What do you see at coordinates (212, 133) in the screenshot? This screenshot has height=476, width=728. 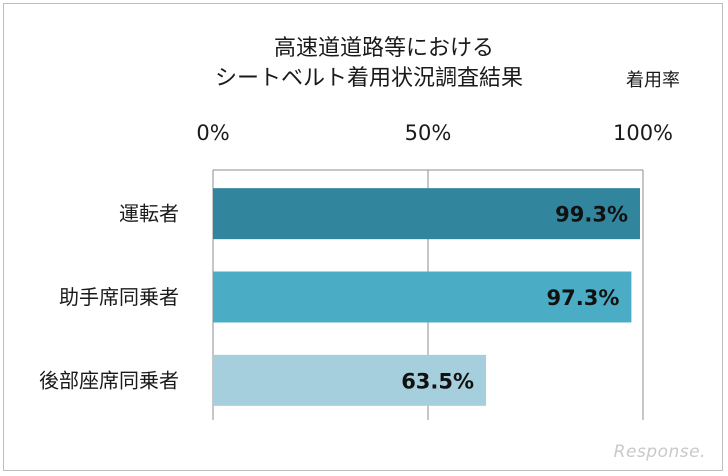 I see `x-tick-label: 0%` at bounding box center [212, 133].